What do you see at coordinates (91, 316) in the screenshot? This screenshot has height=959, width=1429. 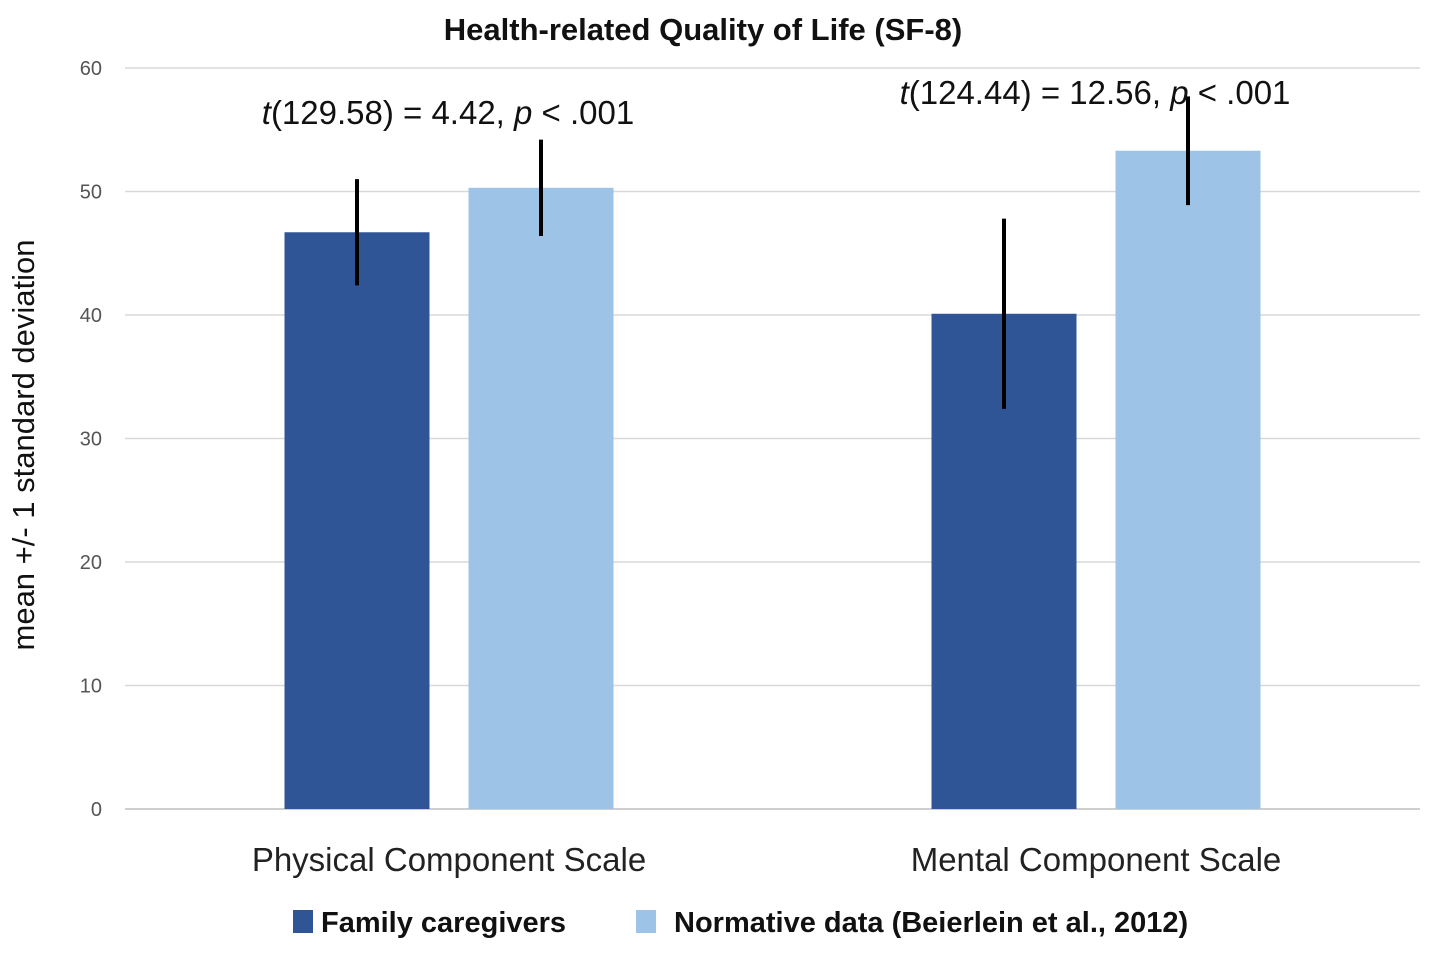 I see `y-tick-label: 40` at bounding box center [91, 316].